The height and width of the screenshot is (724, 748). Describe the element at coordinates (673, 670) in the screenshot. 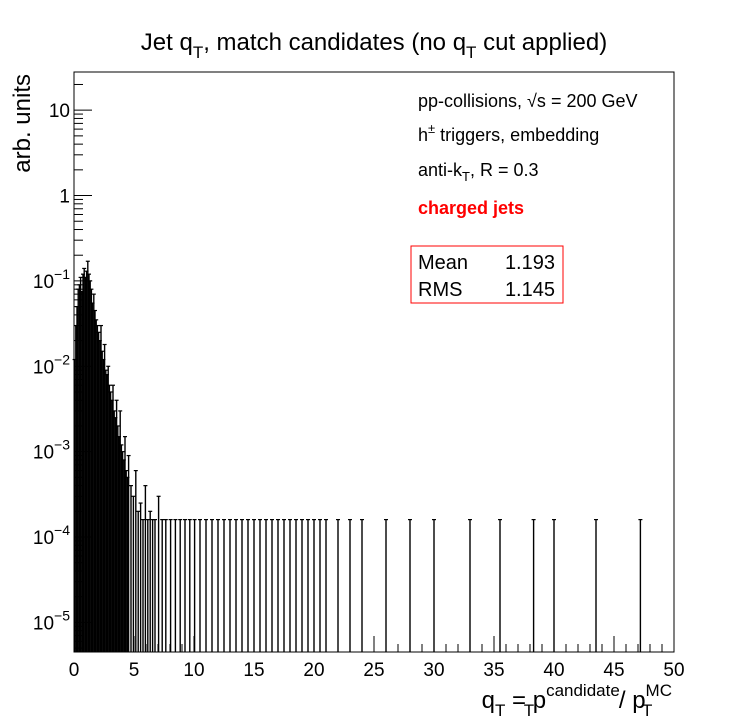

I see `x-tick-label: 50` at that location.